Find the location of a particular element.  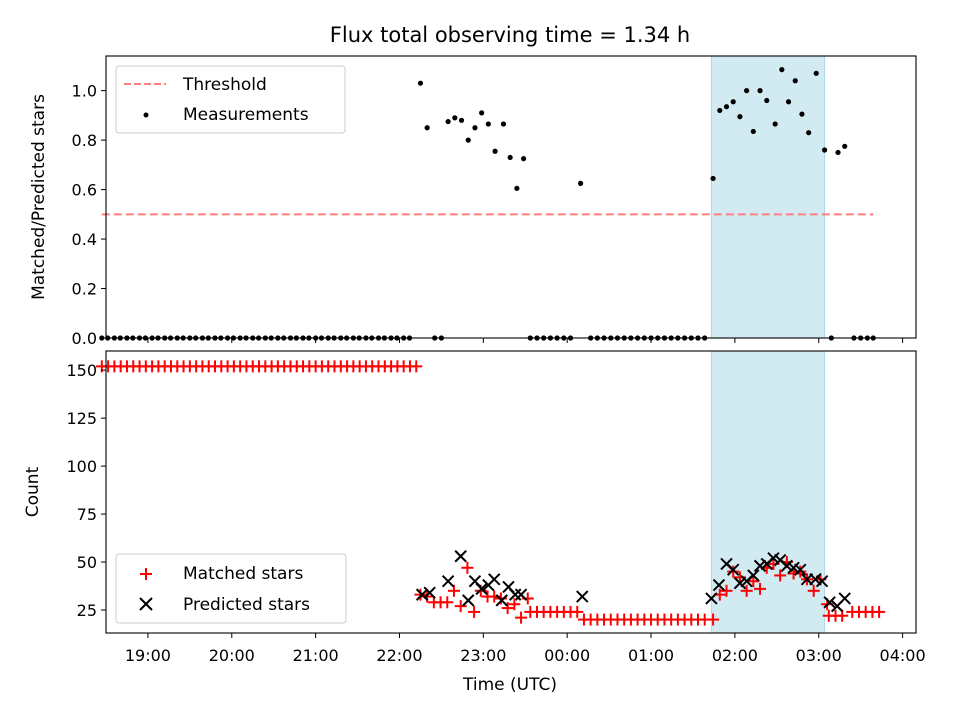

ratio-y-axis: 0.0 0.2 0.4 0.6 0.8 1.0 is located at coordinates (89, 215).